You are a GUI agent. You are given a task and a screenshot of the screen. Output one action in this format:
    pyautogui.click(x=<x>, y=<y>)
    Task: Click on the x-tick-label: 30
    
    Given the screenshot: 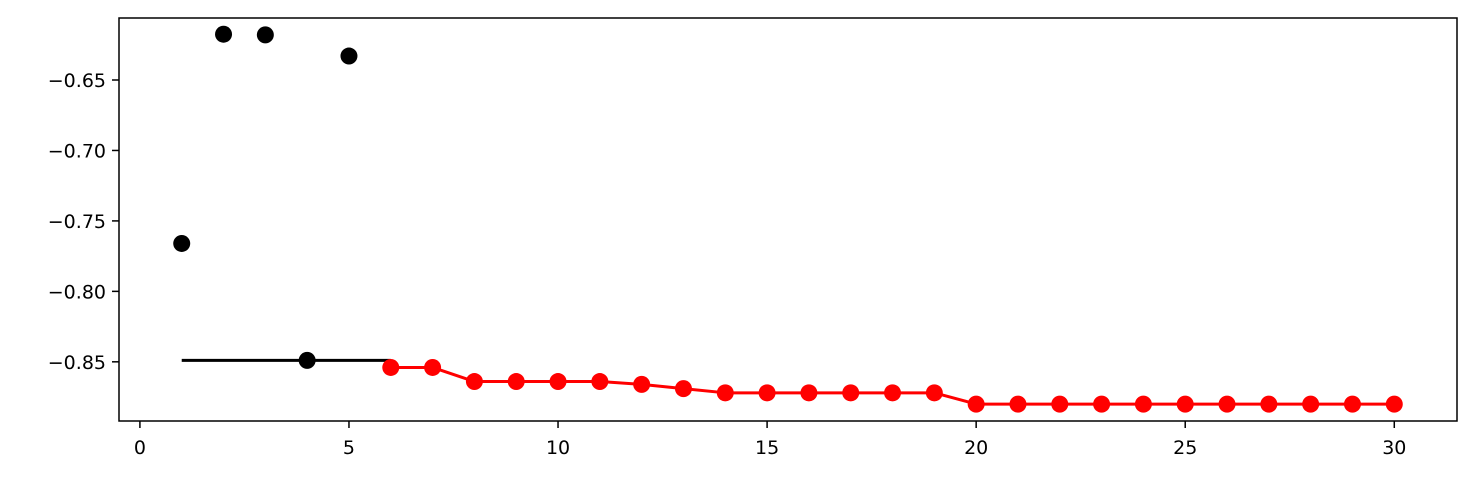 What is the action you would take?
    pyautogui.click(x=1394, y=448)
    